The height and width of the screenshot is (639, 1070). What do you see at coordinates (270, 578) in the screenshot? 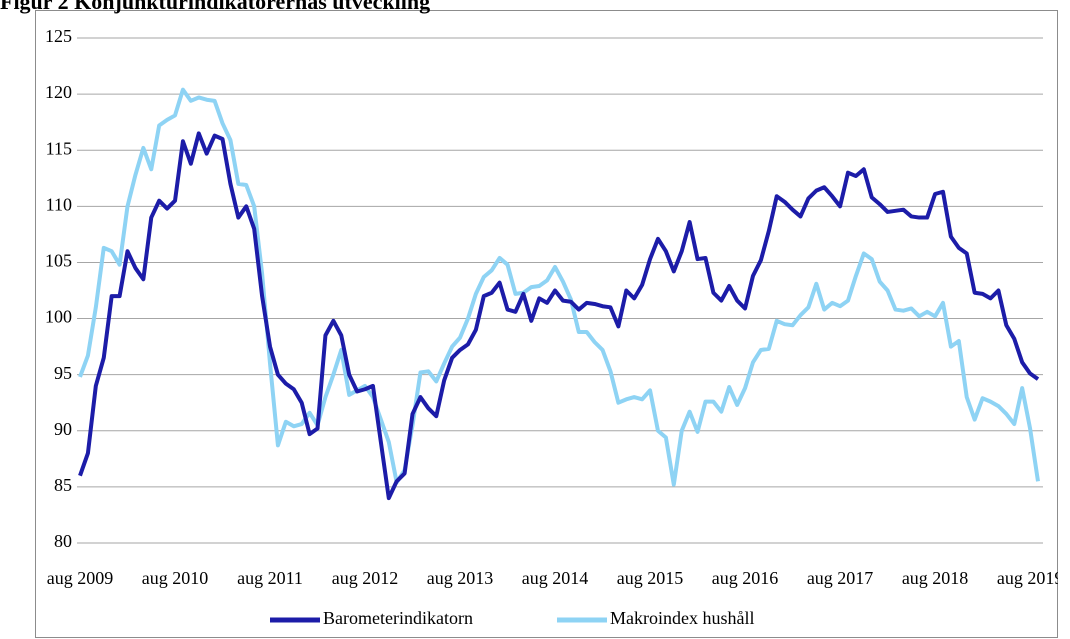
I see `x-tick-label: aug 2011` at bounding box center [270, 578].